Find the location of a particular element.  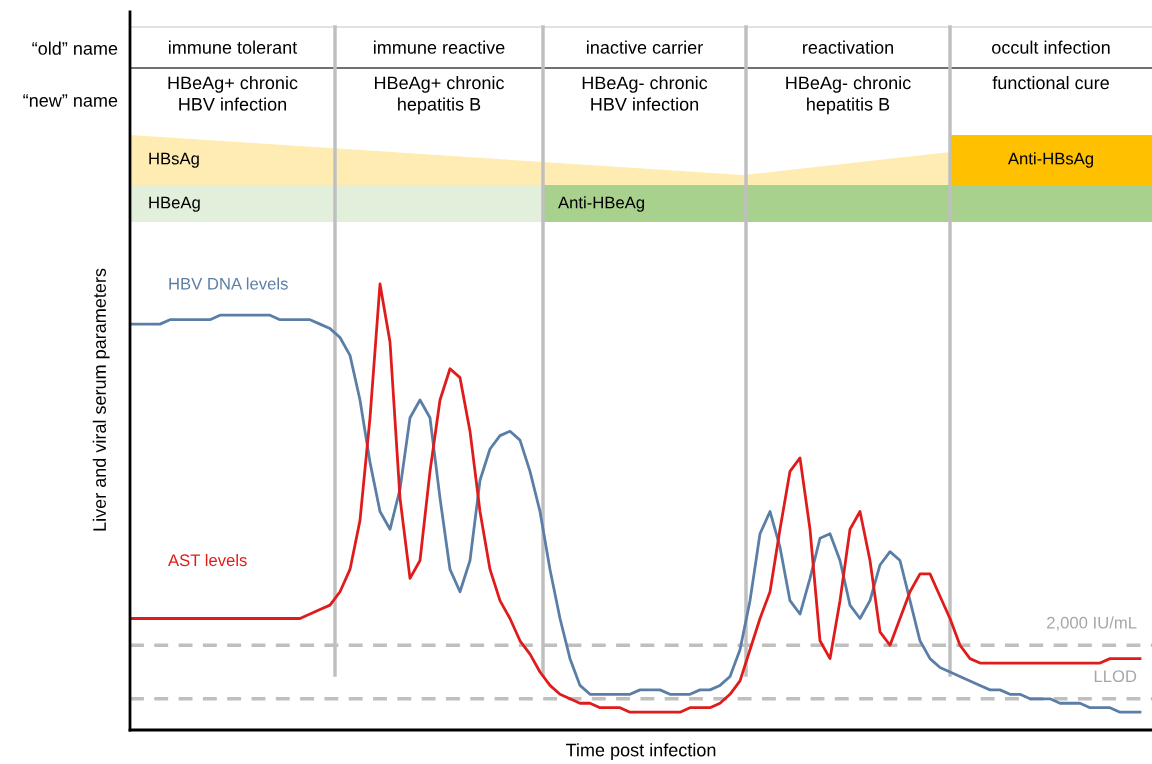

text: immune tolerant is located at coordinates (233, 47).